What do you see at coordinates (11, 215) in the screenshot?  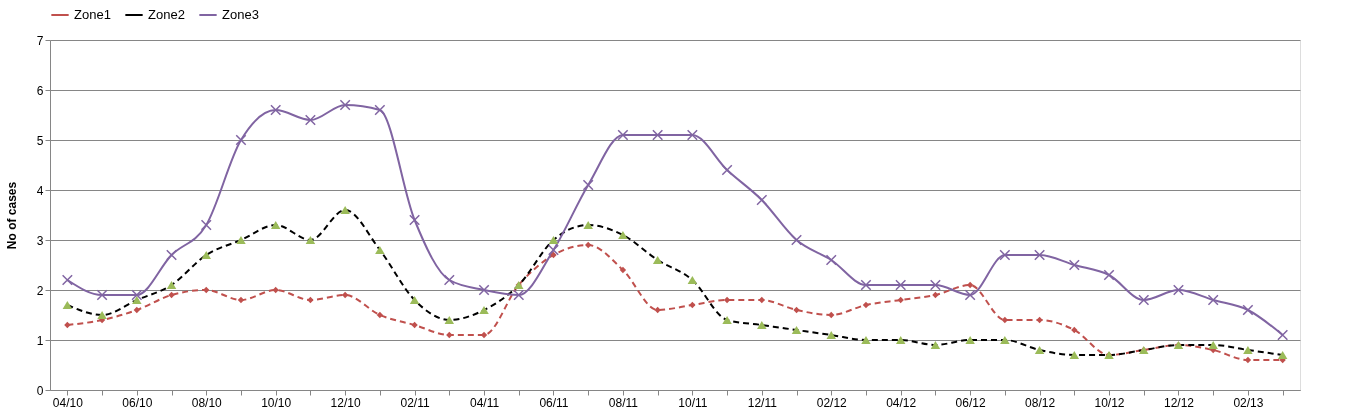 I see `y-axis-title: No of cases` at bounding box center [11, 215].